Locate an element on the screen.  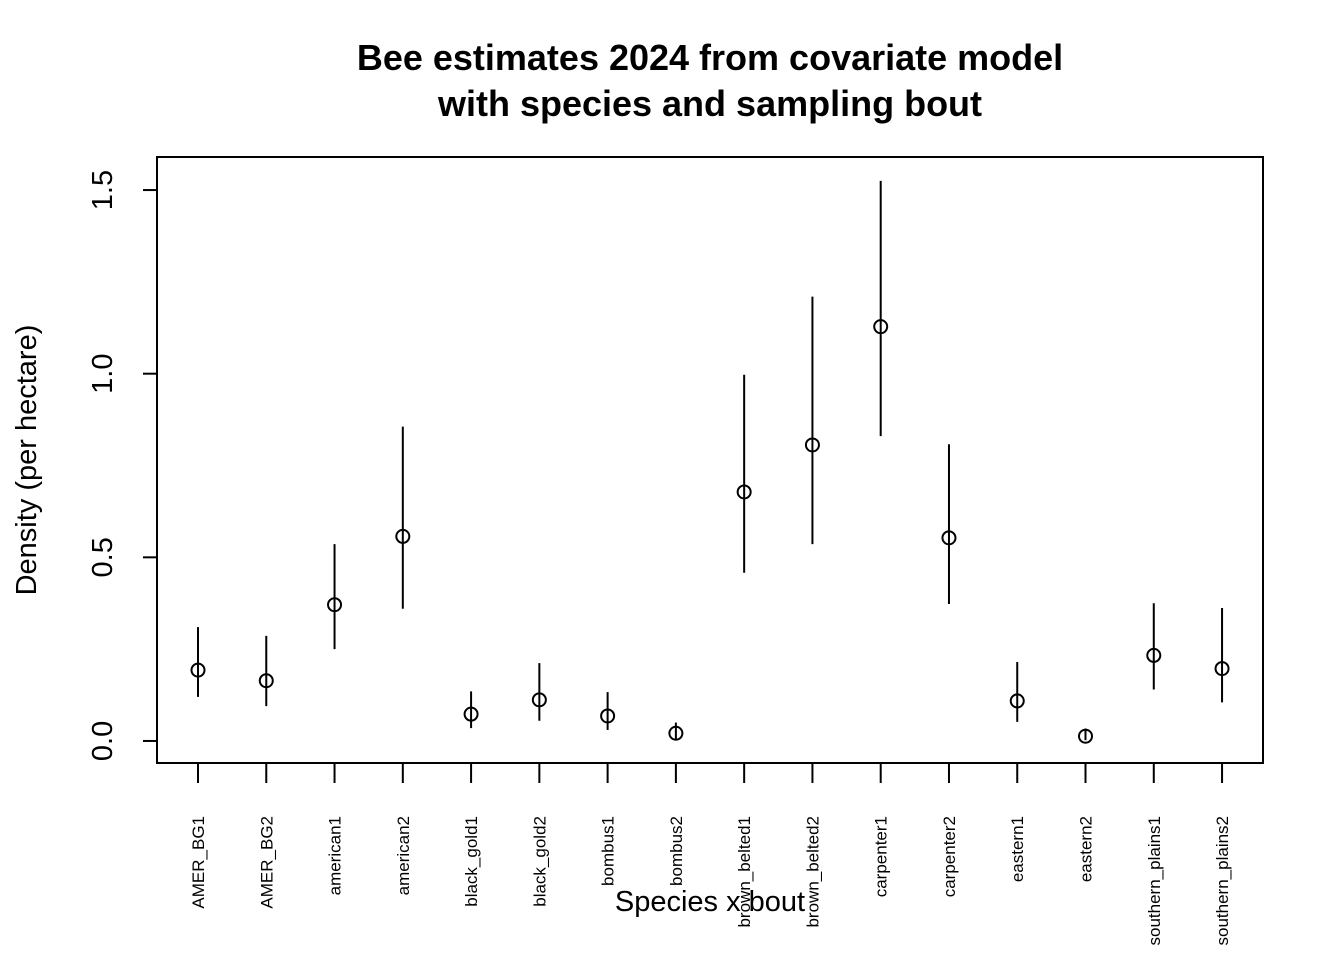
x-tick-label: carpenter2 is located at coordinates (949, 856).